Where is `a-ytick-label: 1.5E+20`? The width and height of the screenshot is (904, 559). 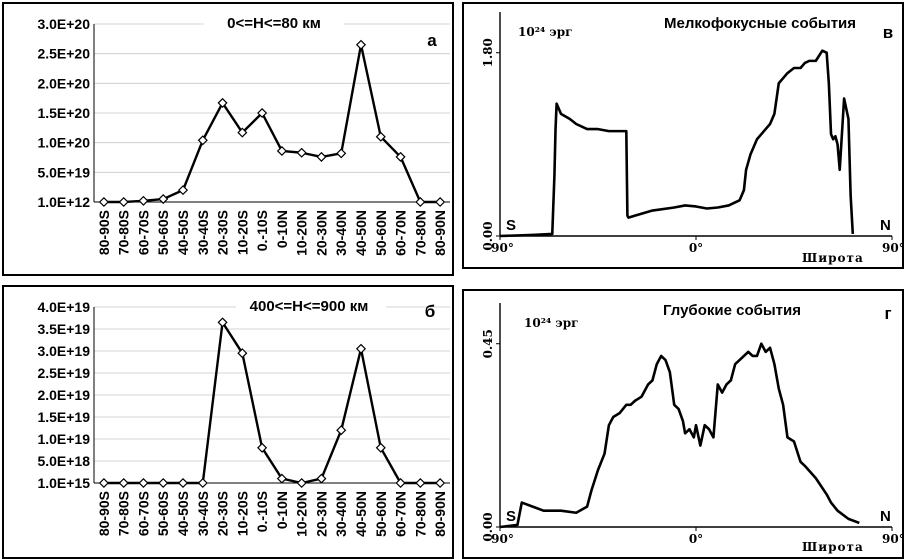 a-ytick-label: 1.5E+20 is located at coordinates (63, 113).